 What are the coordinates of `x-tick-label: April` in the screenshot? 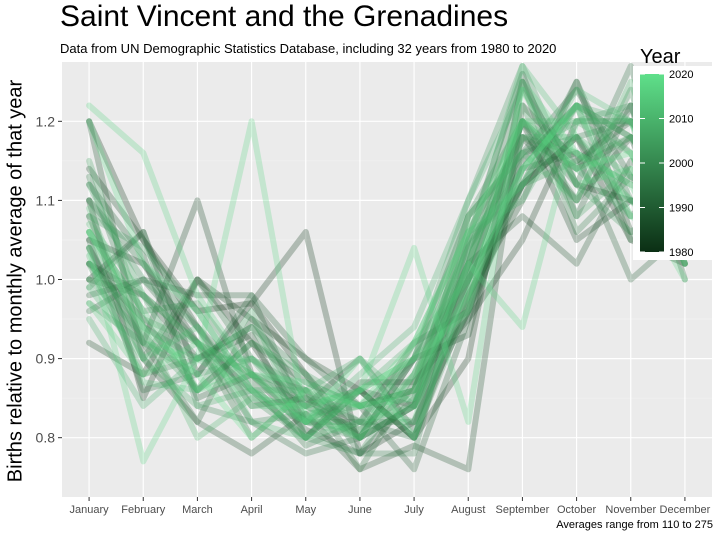 It's located at (252, 510).